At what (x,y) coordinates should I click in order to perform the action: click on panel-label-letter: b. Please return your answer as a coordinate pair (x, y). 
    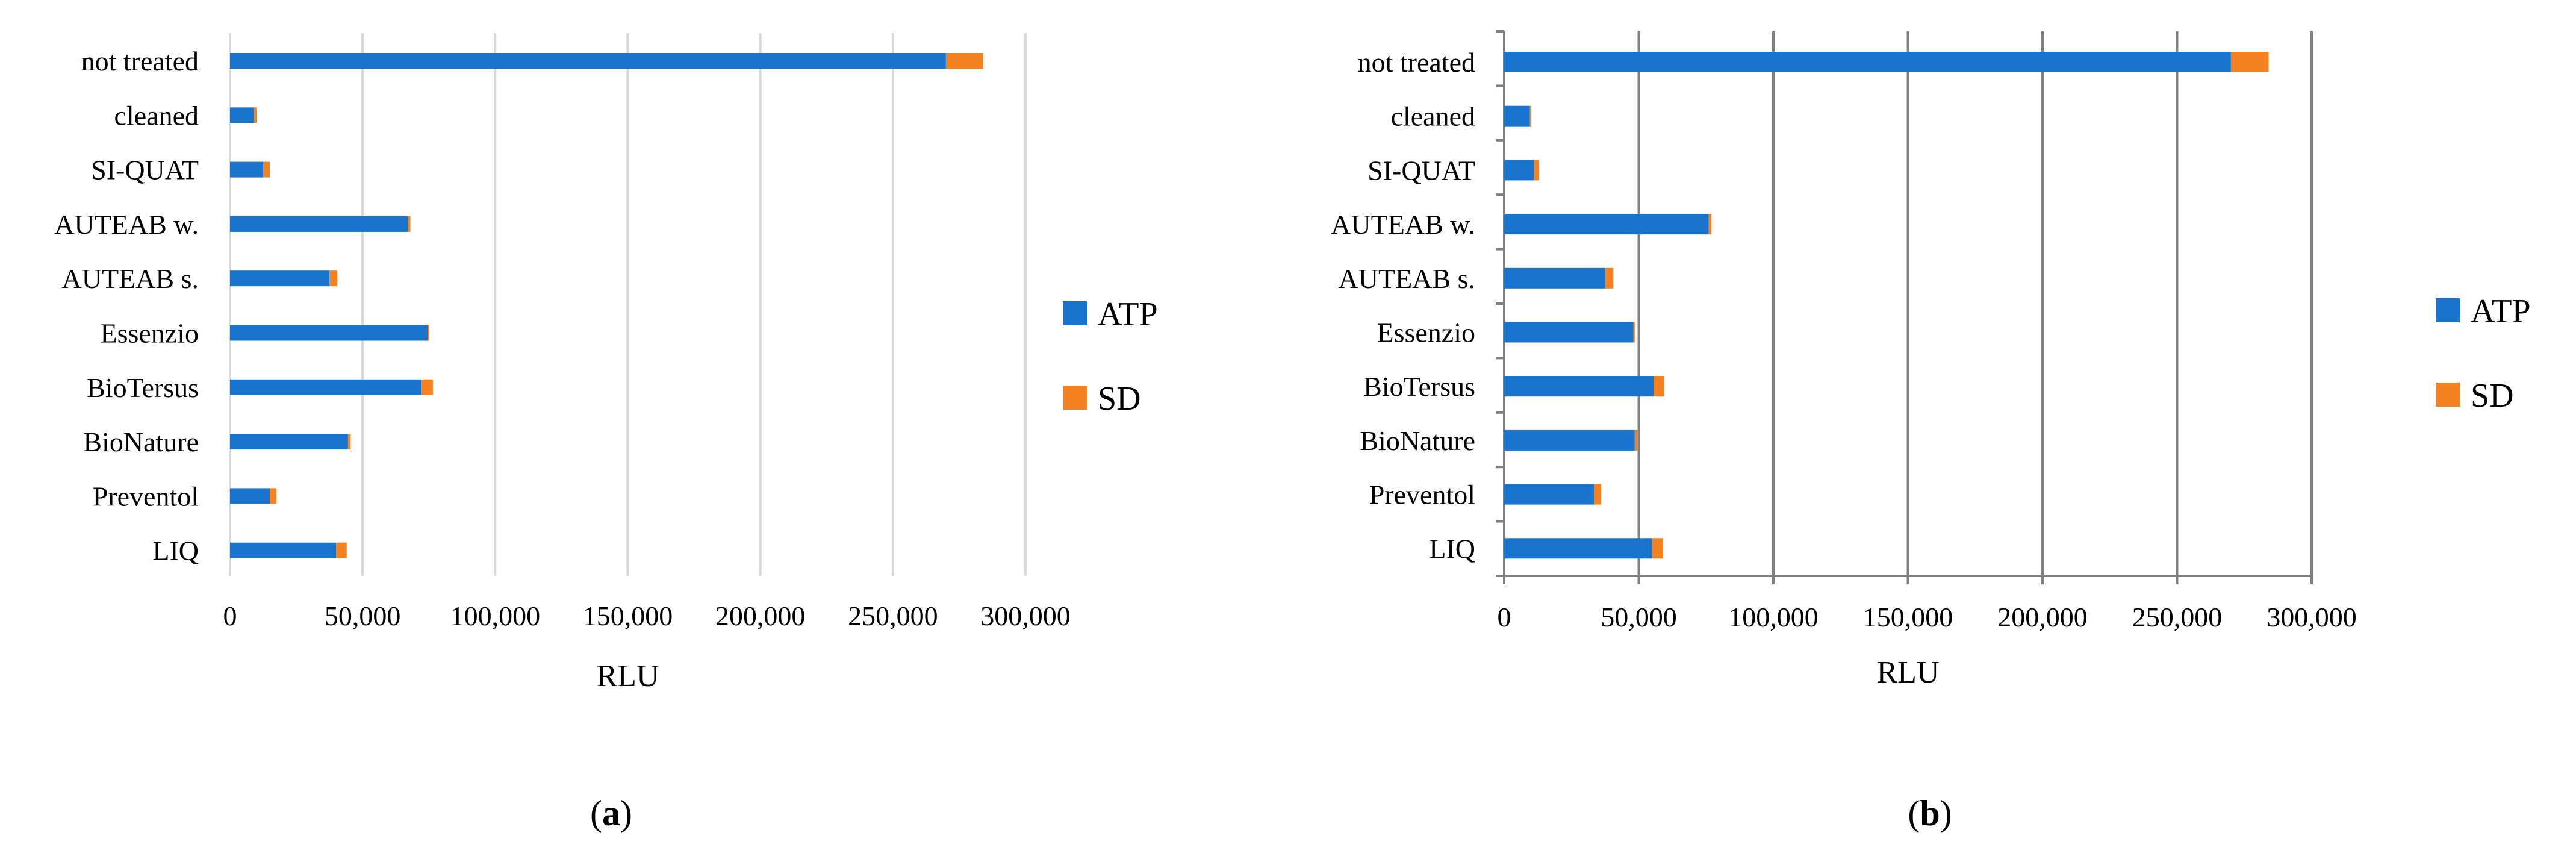
    Looking at the image, I should click on (1930, 813).